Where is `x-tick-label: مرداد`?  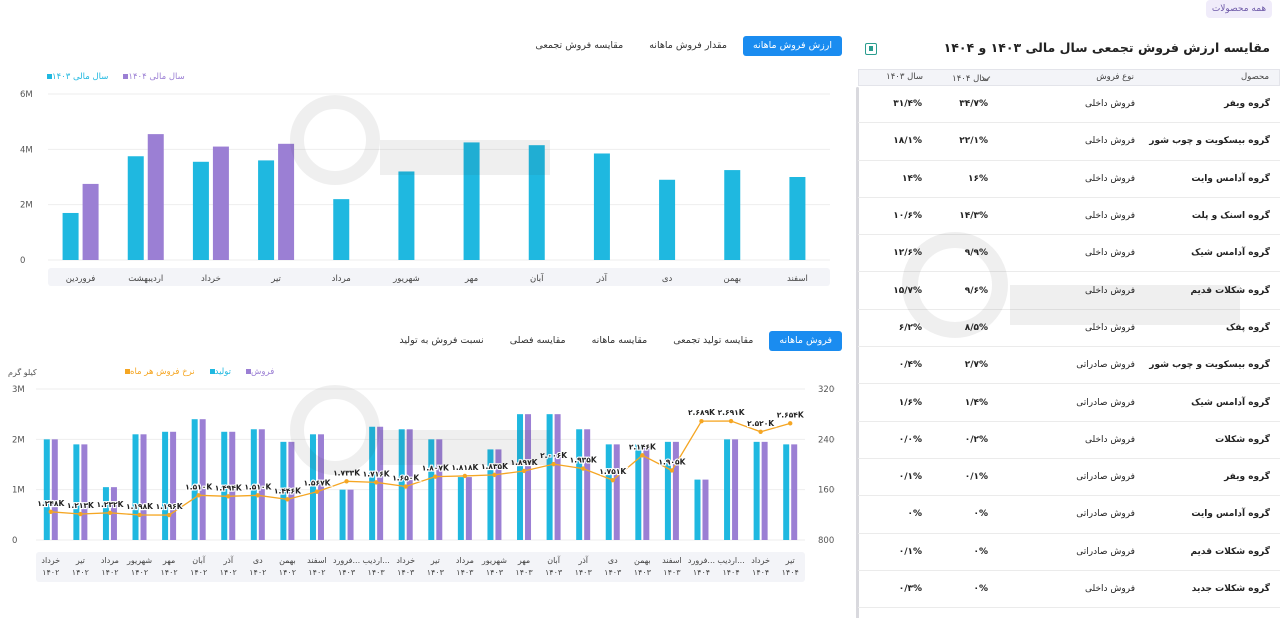 x-tick-label: مرداد is located at coordinates (110, 560).